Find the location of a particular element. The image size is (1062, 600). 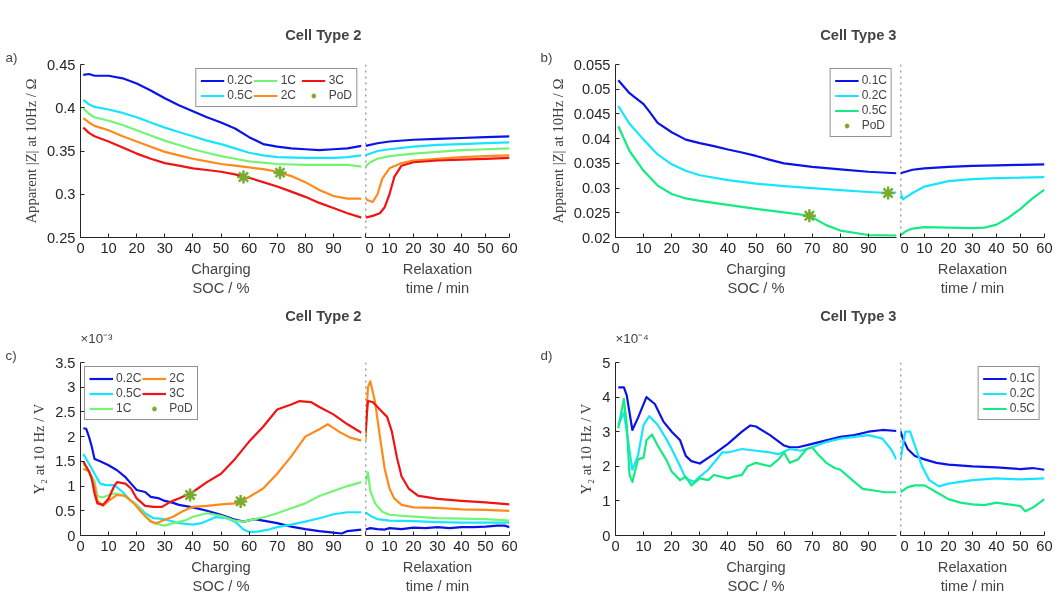

chart-title: Cell Type 3 is located at coordinates (858, 34).